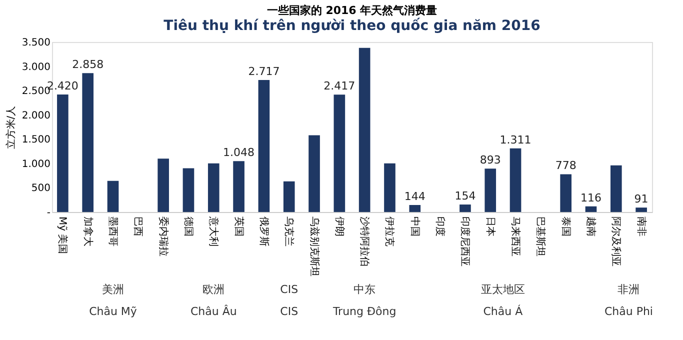 This screenshot has height=340, width=683. Describe the element at coordinates (138, 226) in the screenshot. I see `x-tick-label: 巴西` at that location.